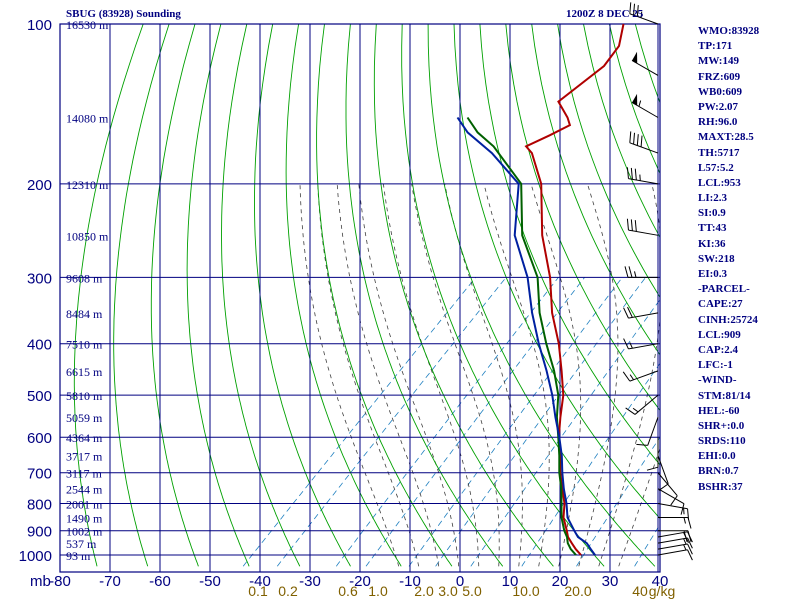  Describe the element at coordinates (40, 581) in the screenshot. I see `pressure-unit-label: mb` at that location.